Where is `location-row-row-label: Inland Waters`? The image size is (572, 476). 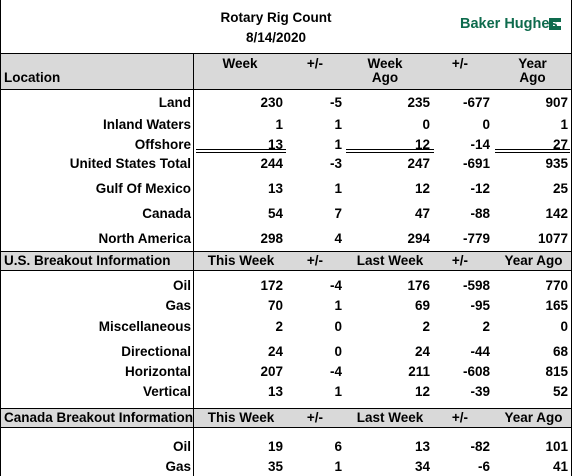 location-row-row-label: Inland Waters is located at coordinates (146, 124).